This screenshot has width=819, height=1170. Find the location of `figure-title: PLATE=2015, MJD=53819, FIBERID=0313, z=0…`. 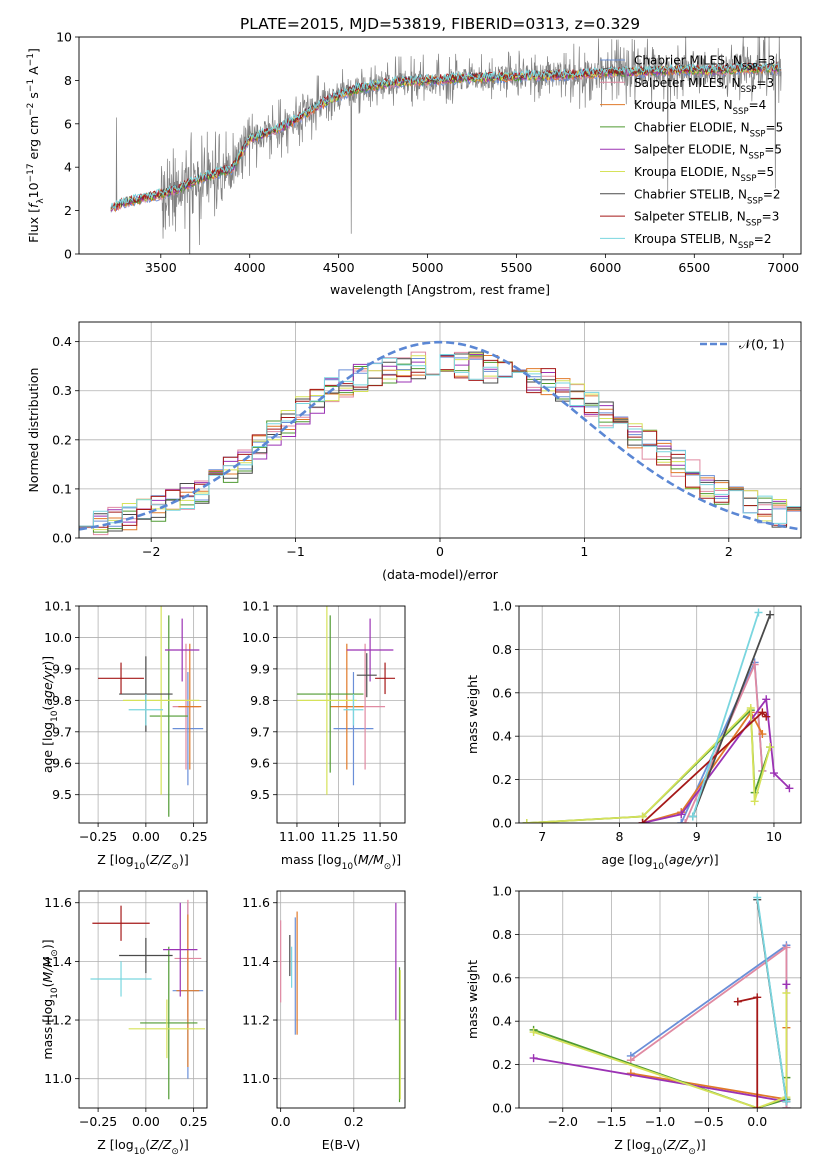

figure-title: PLATE=2015, MJD=53819, FIBERID=0313, z=0… is located at coordinates (440, 24).